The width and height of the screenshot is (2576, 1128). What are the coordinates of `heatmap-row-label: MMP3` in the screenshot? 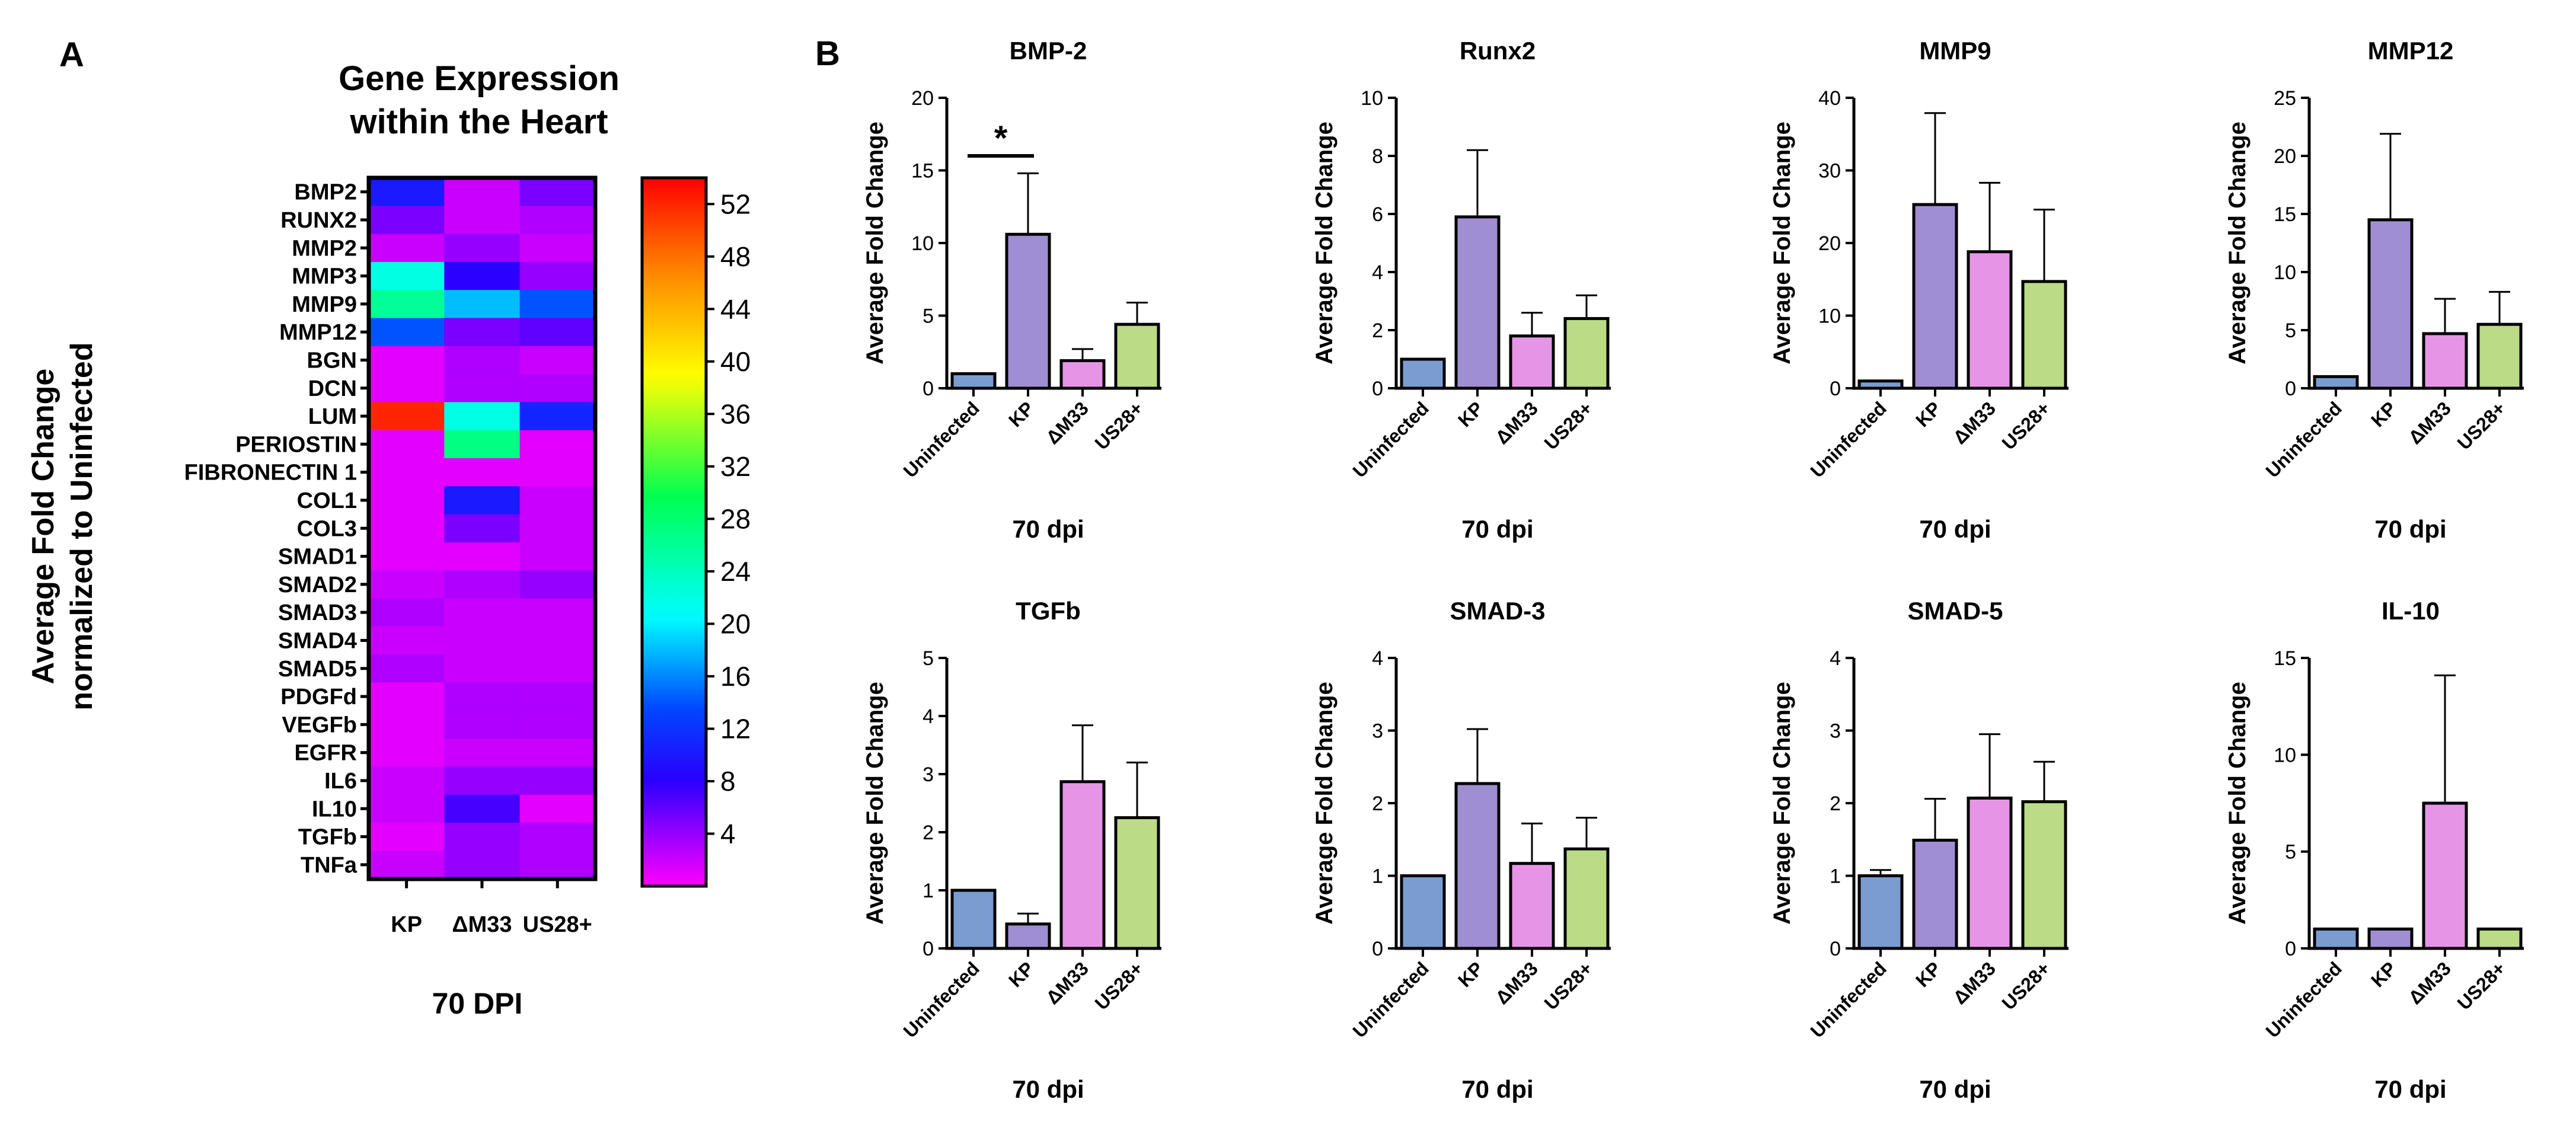 It's located at (324, 276).